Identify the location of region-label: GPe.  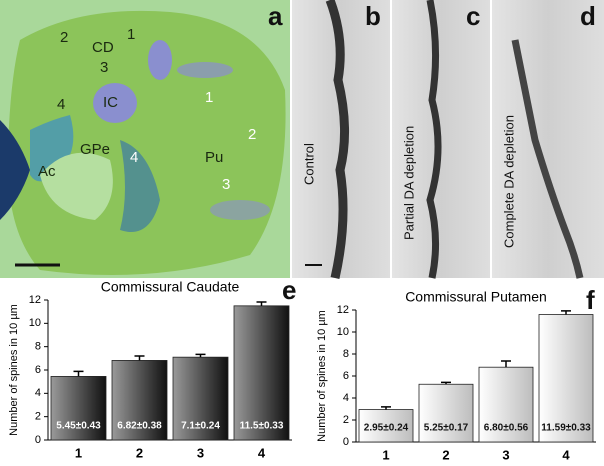
(95, 149).